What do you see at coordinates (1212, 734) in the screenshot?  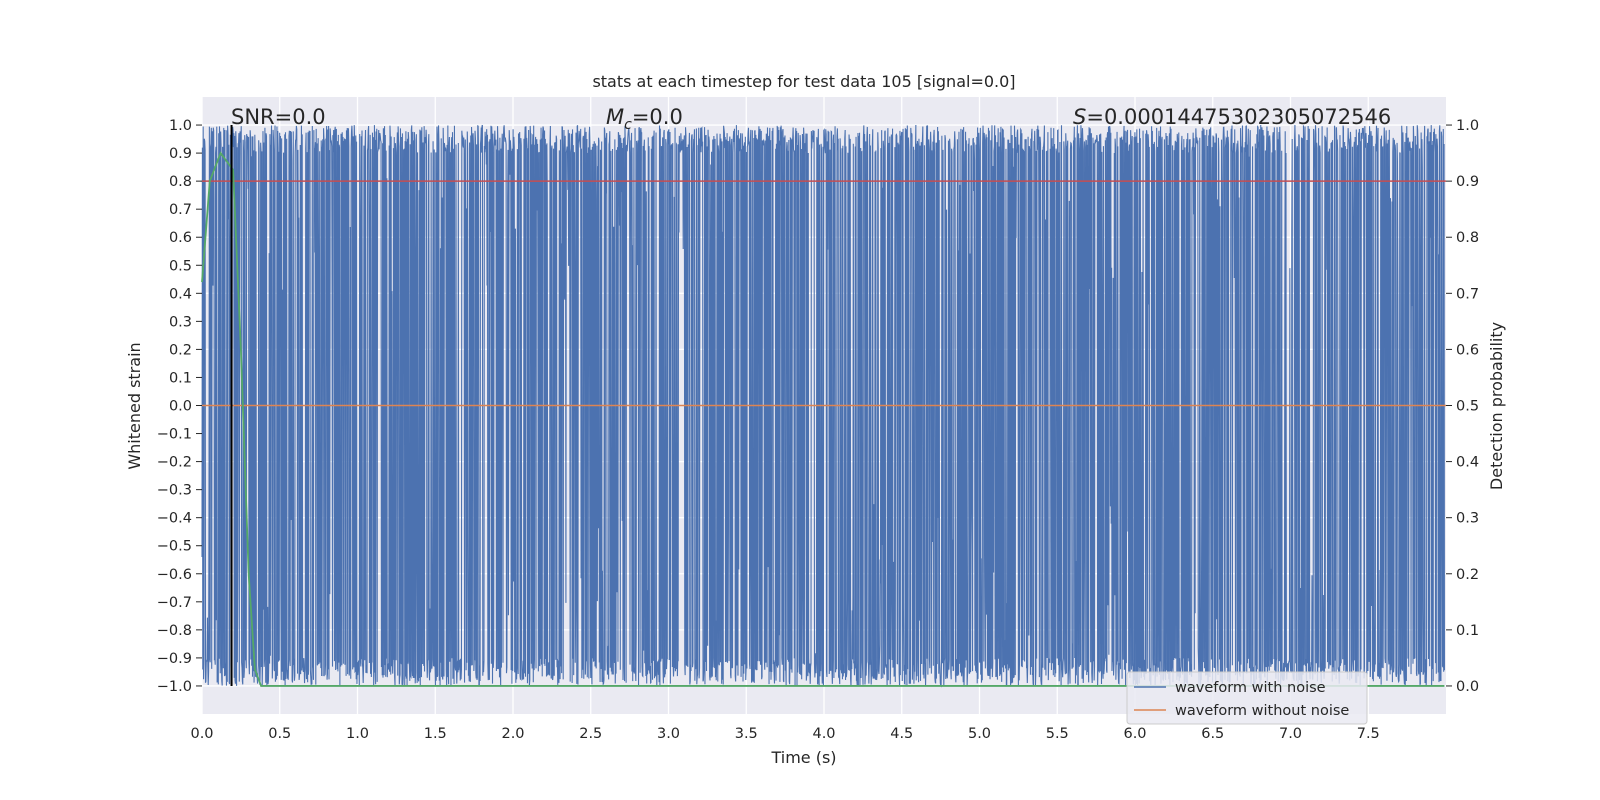 I see `x-tick-label: 6.5` at bounding box center [1212, 734].